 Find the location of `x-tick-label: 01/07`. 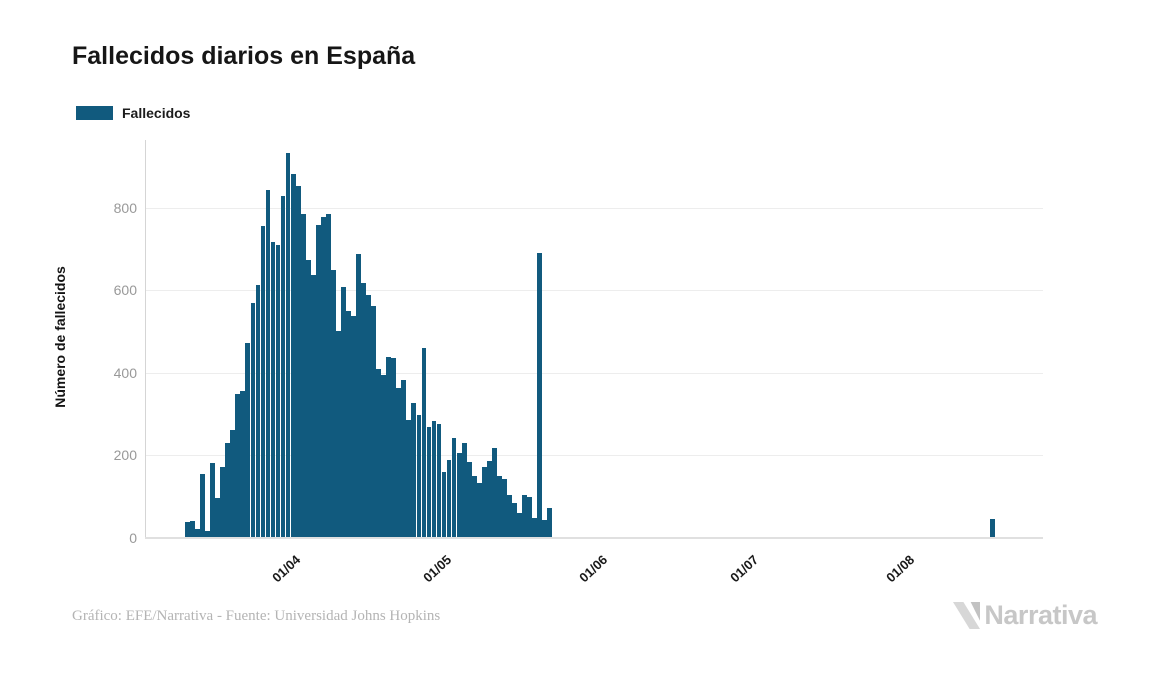

x-tick-label: 01/07 is located at coordinates (744, 569).